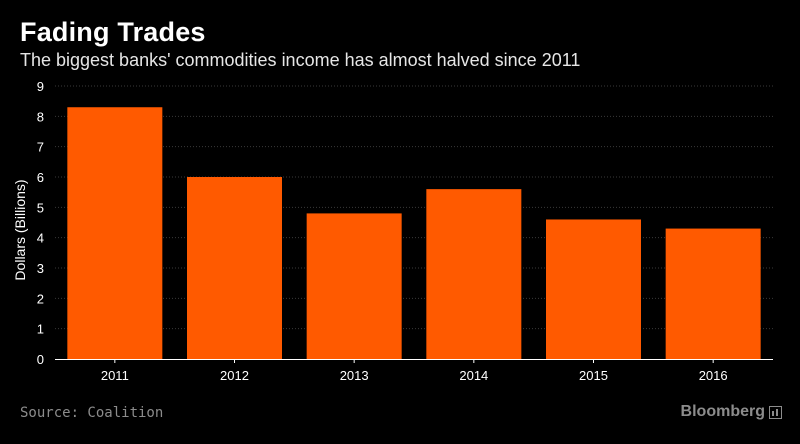  Describe the element at coordinates (40, 207) in the screenshot. I see `y-tick-label: 5` at that location.